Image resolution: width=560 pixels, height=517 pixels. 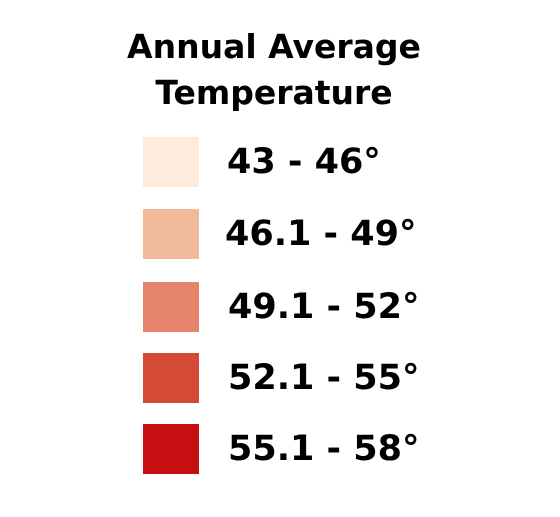 I want to click on legend-item-label: 55.1 - 58°, so click(x=324, y=449).